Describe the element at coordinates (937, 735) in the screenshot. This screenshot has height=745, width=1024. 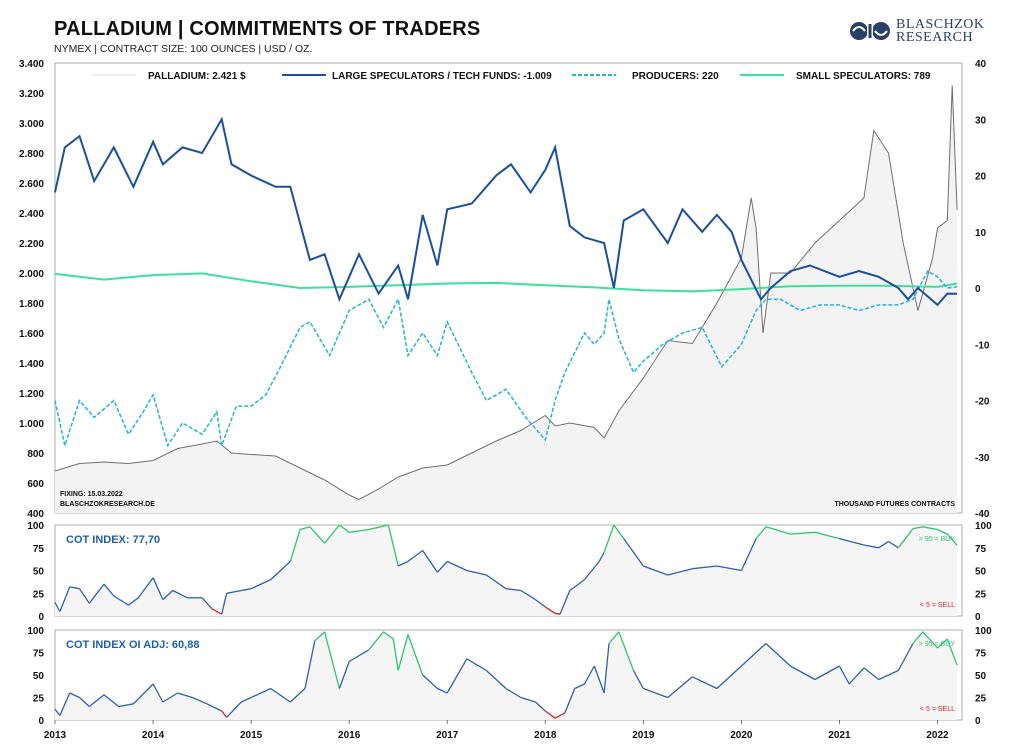
I see `x-tick-label: 2022` at that location.